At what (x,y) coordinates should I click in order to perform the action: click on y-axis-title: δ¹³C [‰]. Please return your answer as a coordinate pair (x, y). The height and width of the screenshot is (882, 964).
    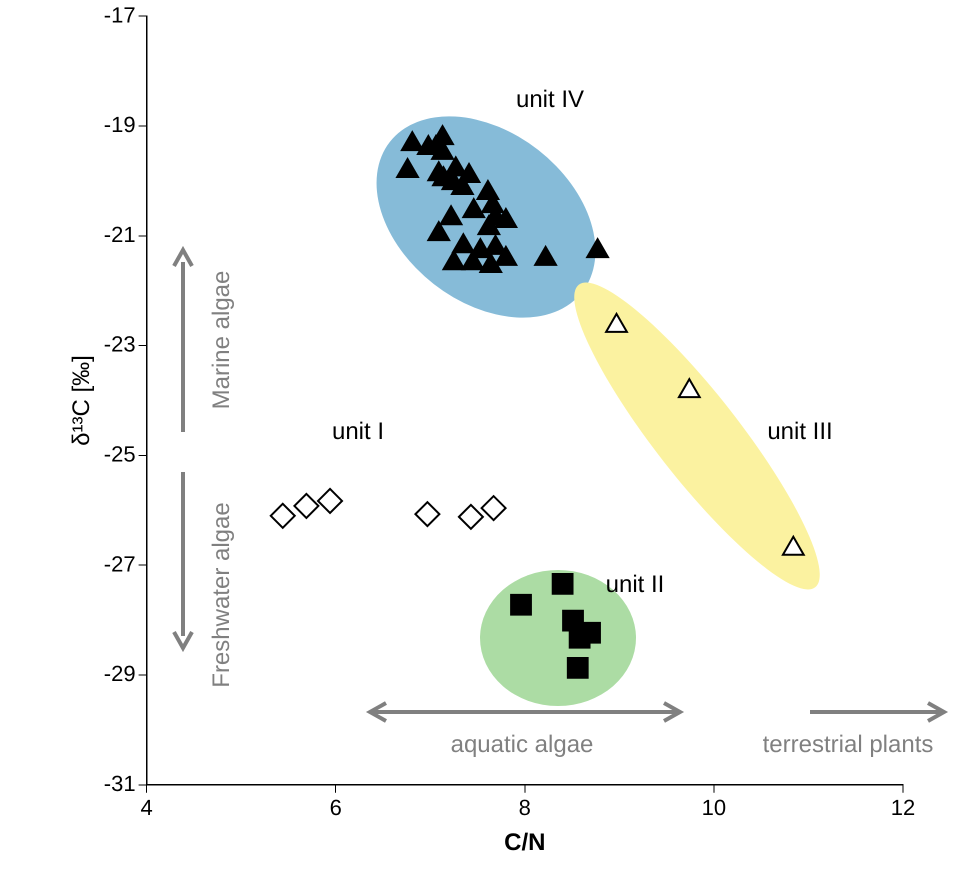
    Looking at the image, I should click on (82, 400).